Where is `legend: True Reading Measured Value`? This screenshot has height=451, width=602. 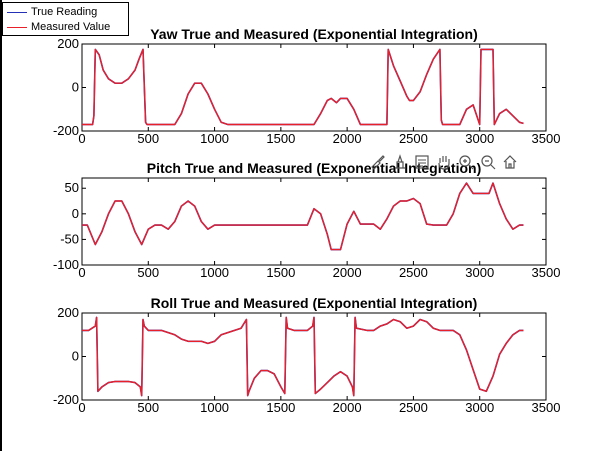
legend: True Reading Measured Value is located at coordinates (65, 19).